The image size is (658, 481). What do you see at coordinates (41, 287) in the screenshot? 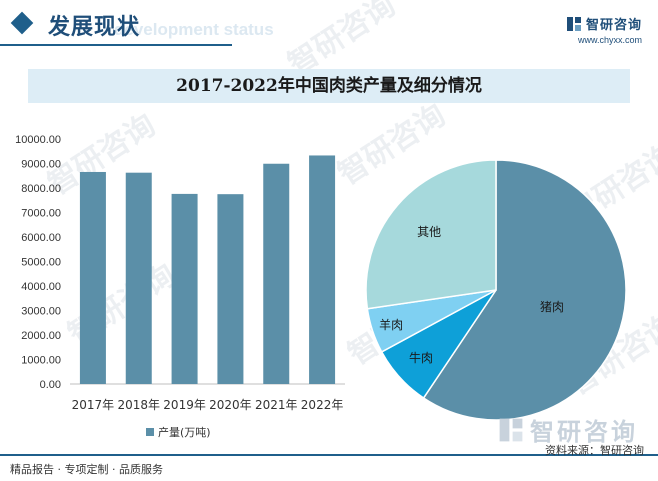
I see `y-tick-label: 4000.00` at bounding box center [41, 287].